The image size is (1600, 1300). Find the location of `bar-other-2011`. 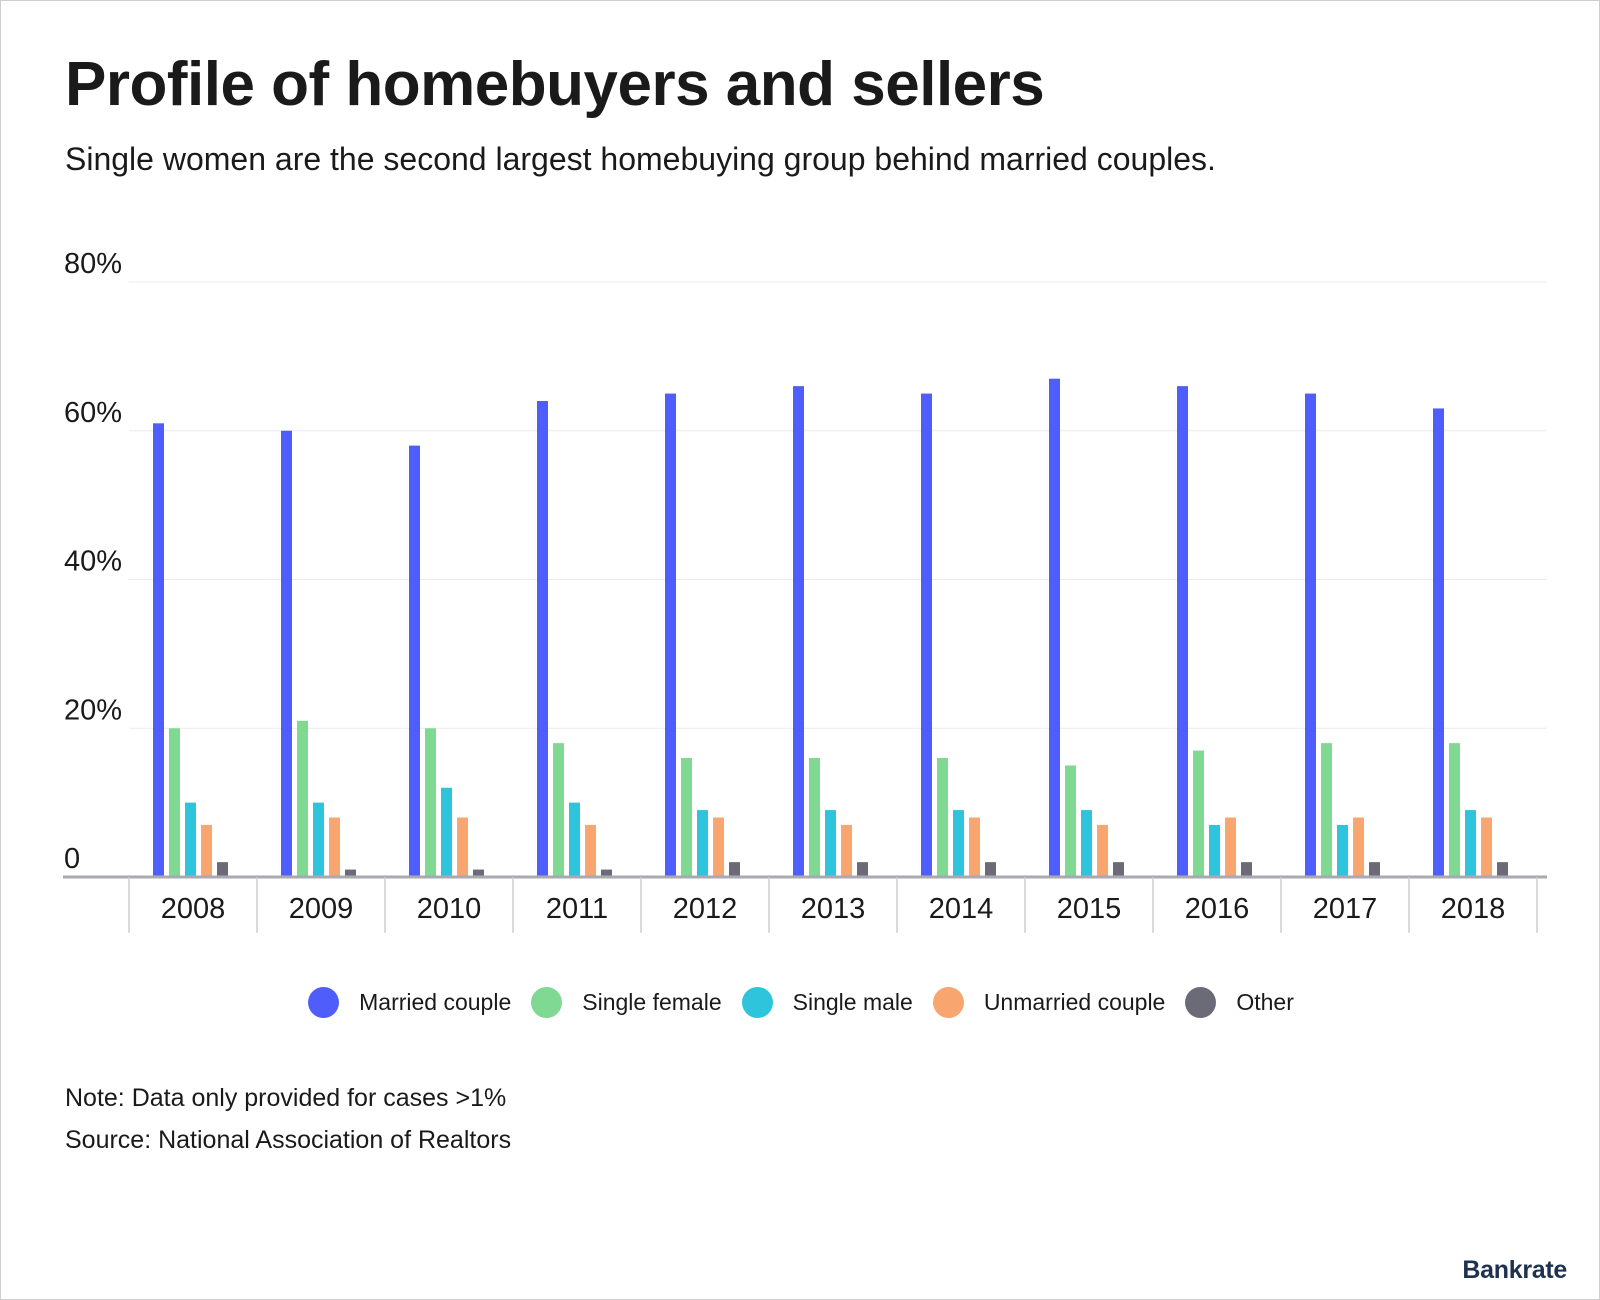

bar-other-2011 is located at coordinates (606, 873).